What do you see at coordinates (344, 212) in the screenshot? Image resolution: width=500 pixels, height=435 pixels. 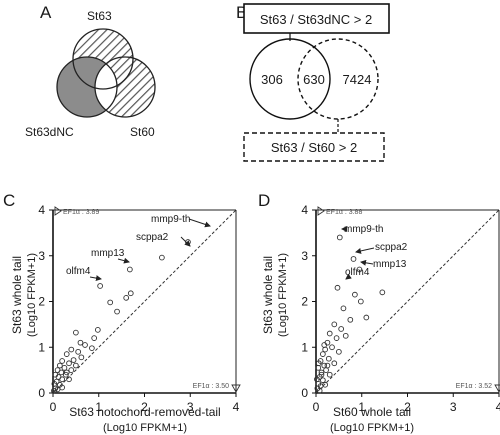 I see `ef1a-top-label: EF1α : 3.88` at bounding box center [344, 212].